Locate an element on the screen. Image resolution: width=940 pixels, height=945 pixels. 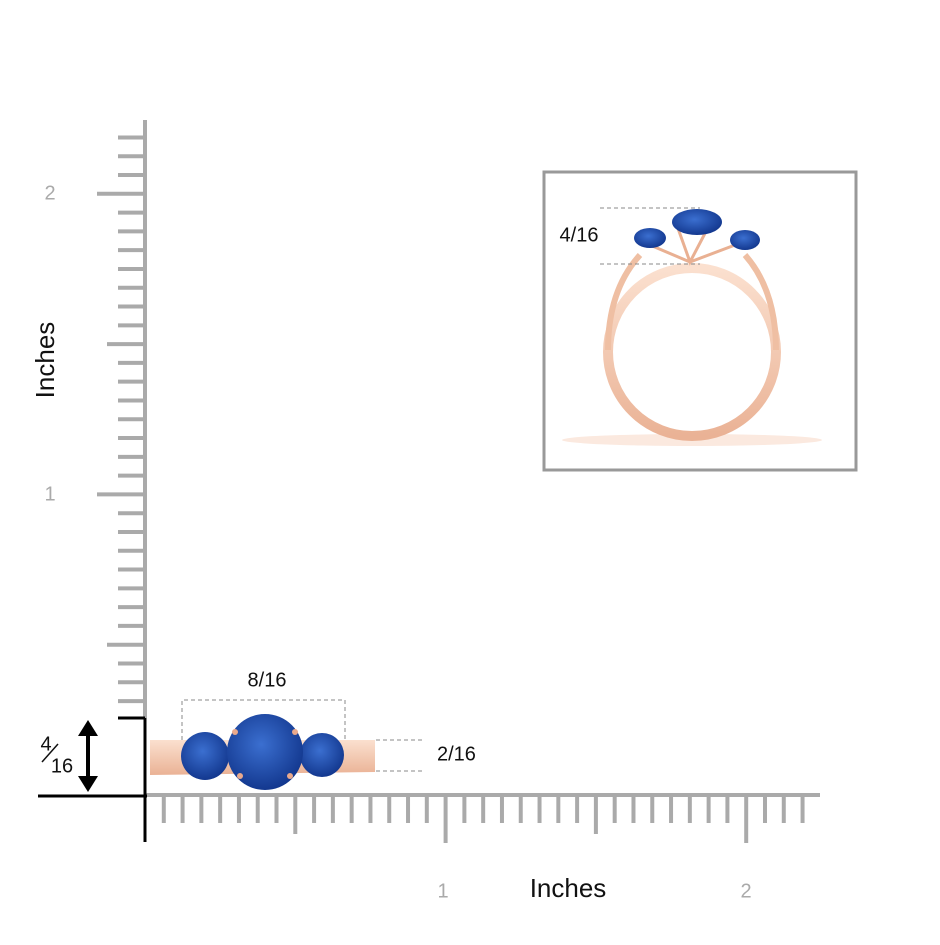
width-label: 8/16 is located at coordinates (267, 680).